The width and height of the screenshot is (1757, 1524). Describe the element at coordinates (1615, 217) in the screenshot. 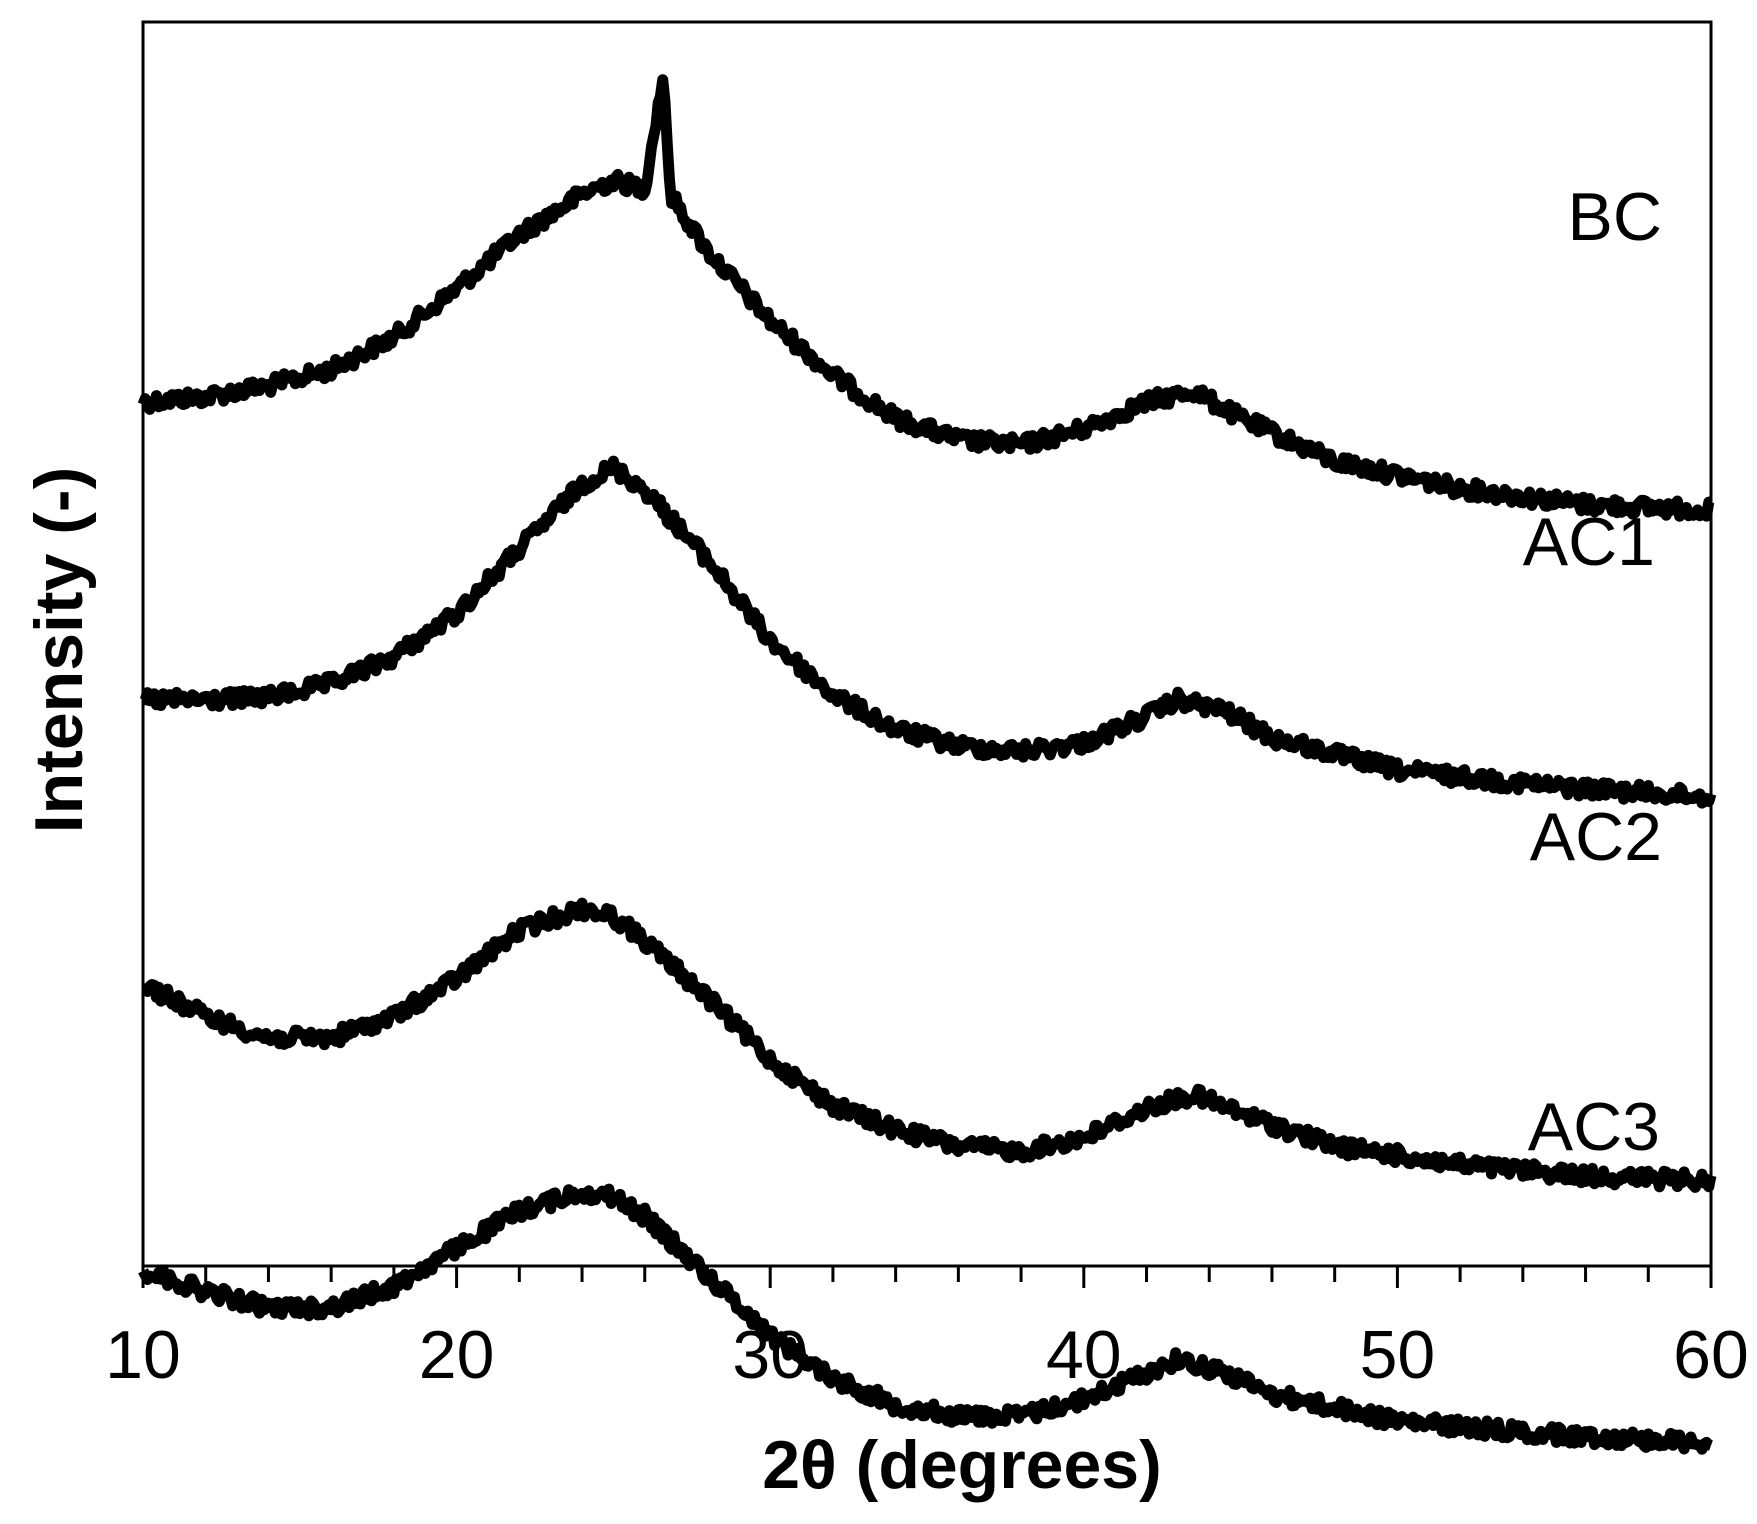

I see `series-label-bc: BC` at that location.